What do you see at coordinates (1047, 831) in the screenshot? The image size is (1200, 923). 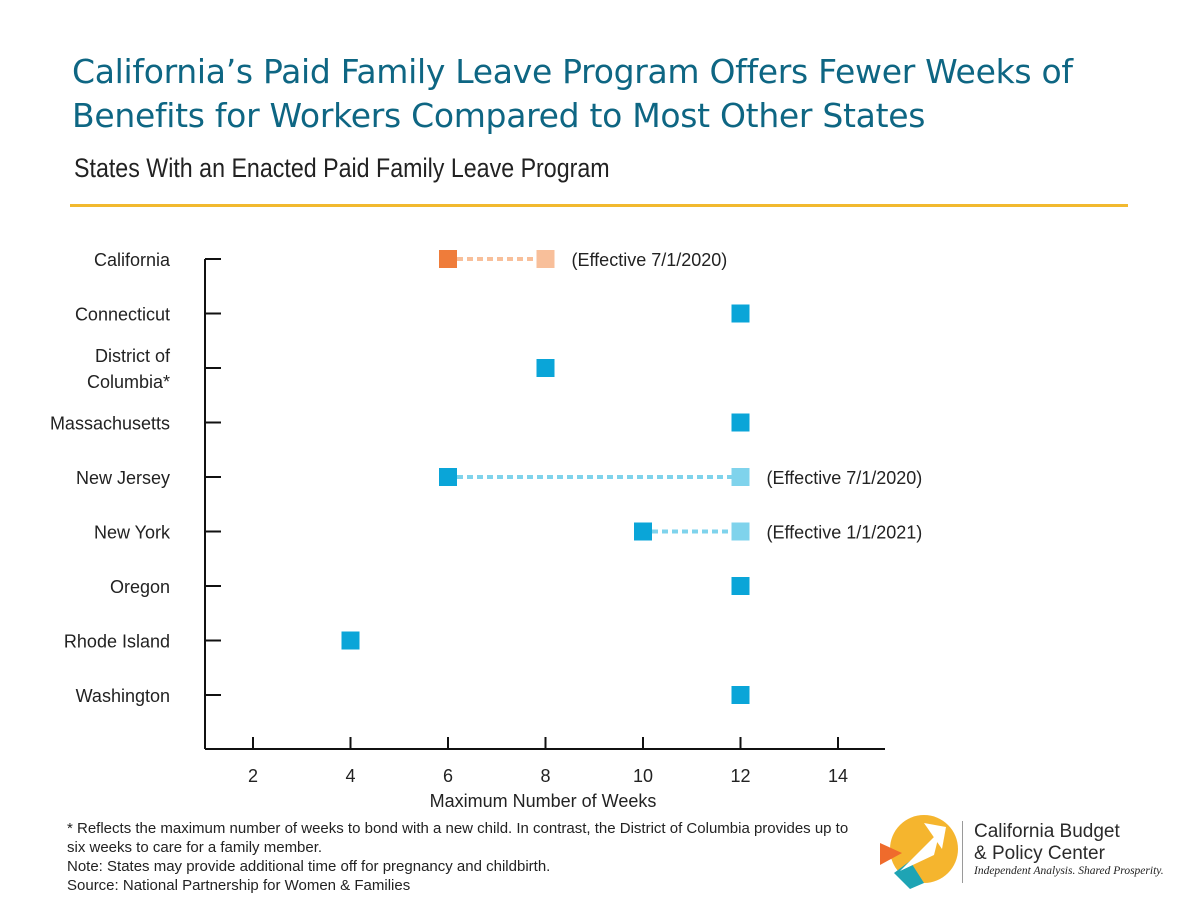 I see `logo-name-line1: California Budget` at bounding box center [1047, 831].